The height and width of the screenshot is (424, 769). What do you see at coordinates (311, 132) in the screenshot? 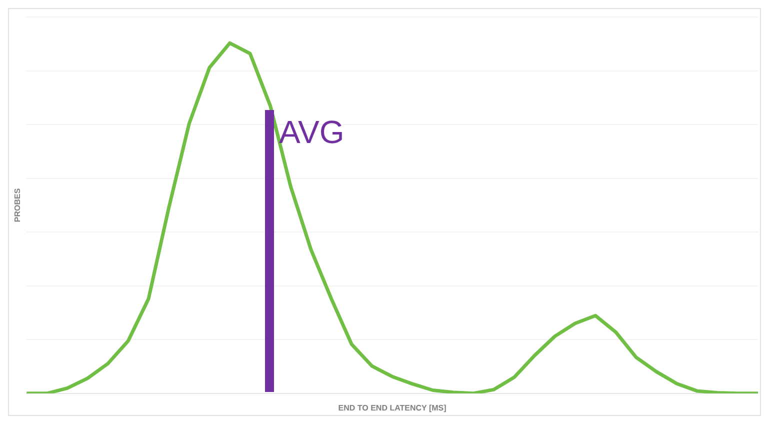
I see `annotation: AVG` at bounding box center [311, 132].